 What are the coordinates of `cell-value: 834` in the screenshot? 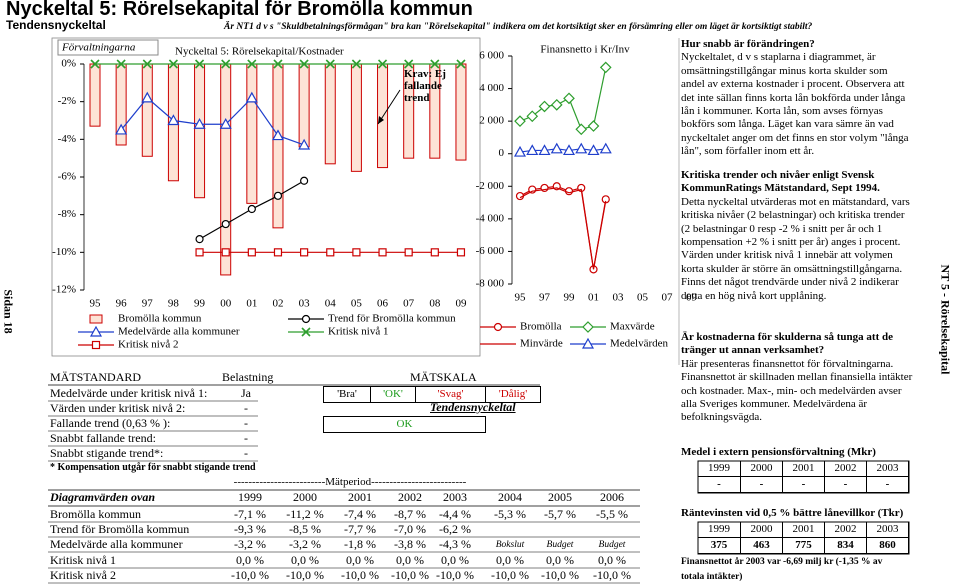 It's located at (846, 546).